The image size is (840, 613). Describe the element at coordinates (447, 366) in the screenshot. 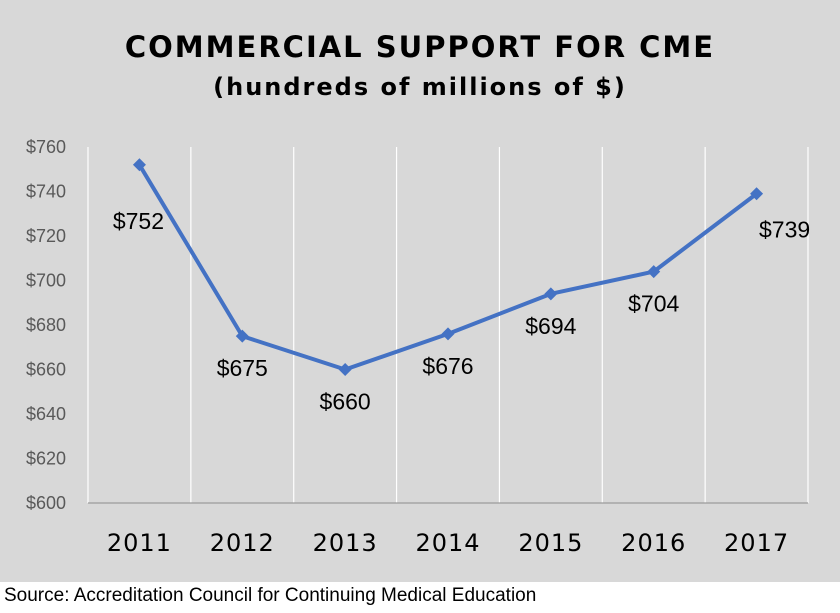

I see `data-label: $676` at that location.